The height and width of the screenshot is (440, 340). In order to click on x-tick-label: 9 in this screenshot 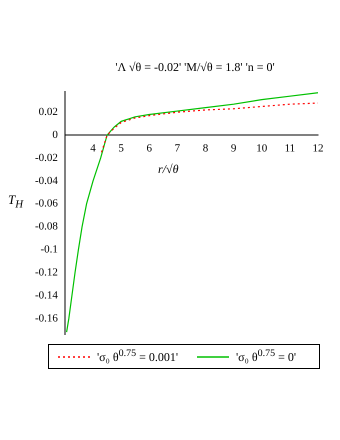, I will do `click(233, 148)`.